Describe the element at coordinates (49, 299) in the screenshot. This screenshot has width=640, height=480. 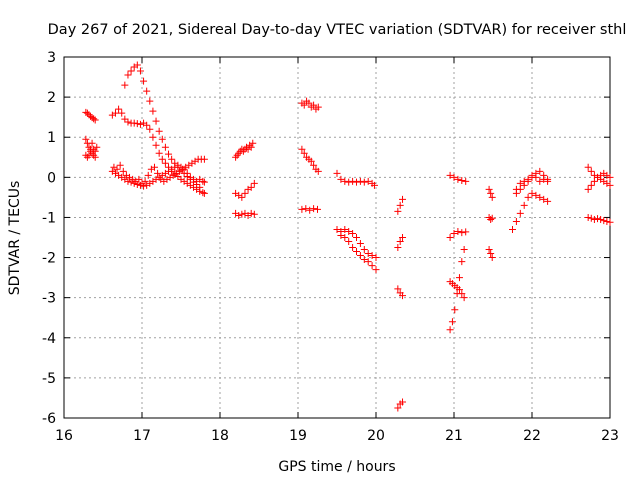
I see `y-tick-label: -3` at that location.